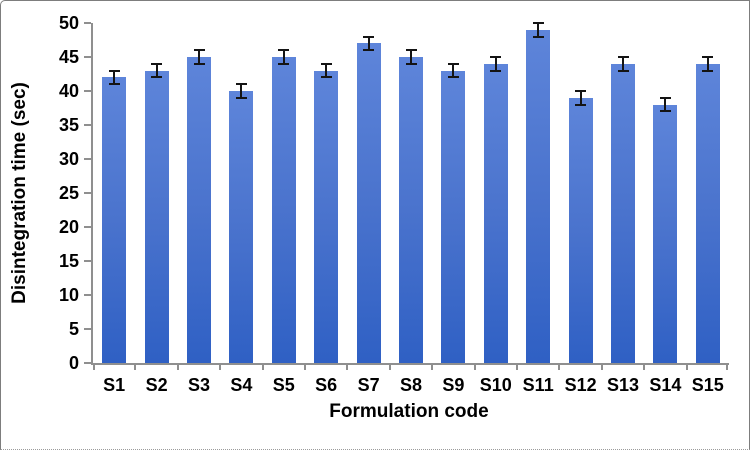 The height and width of the screenshot is (450, 750). I want to click on x-tick-label: S11, so click(538, 385).